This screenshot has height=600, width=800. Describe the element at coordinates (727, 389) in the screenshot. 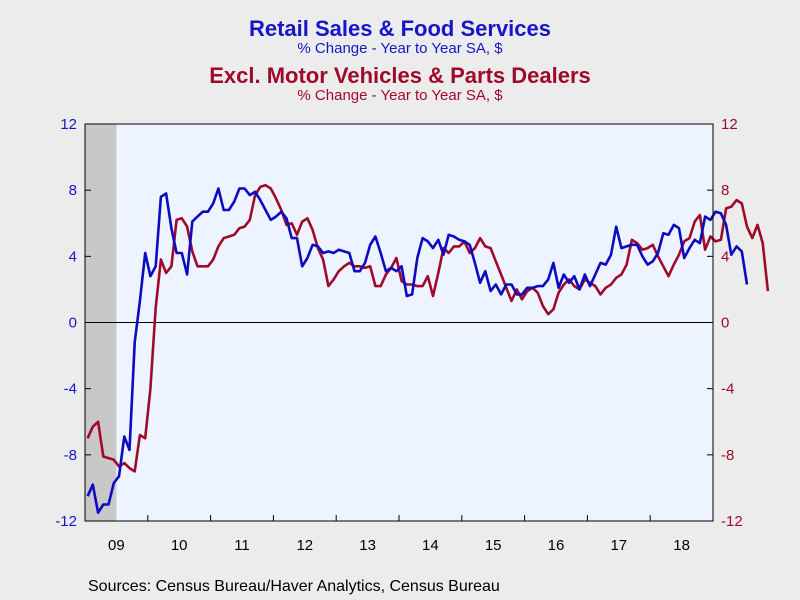

I see `y-tick-label-right: -4` at that location.